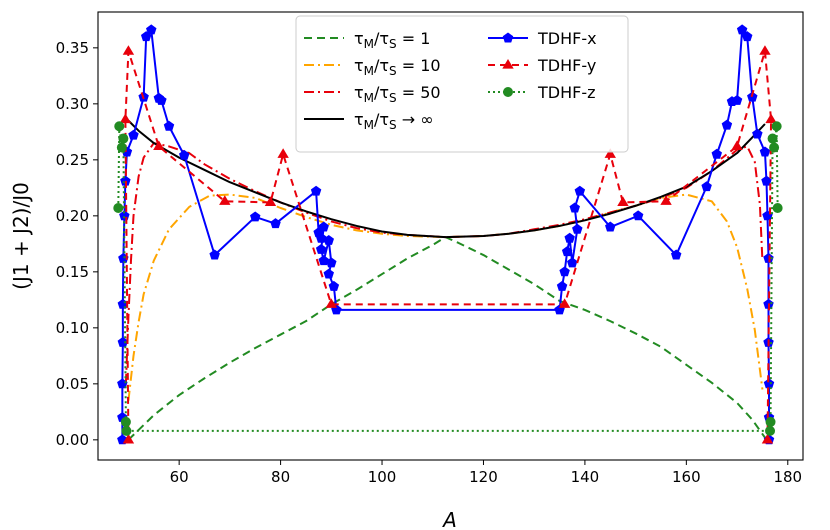  I want to click on legend-label: τM/τS = 50, so click(397, 94).